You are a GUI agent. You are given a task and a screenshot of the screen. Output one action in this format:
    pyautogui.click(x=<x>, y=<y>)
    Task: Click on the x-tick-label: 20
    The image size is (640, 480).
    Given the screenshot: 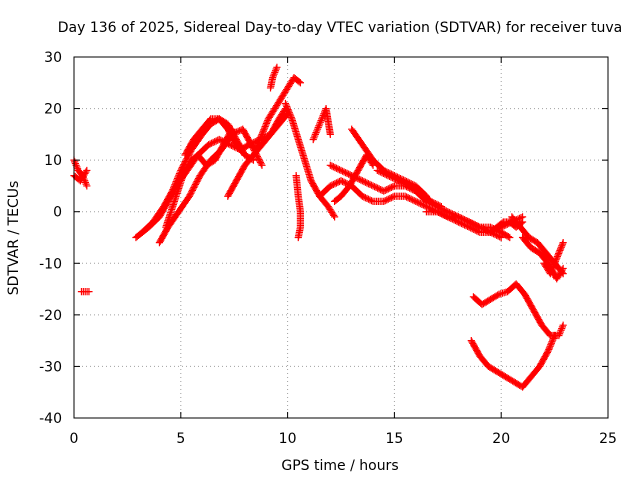 What is the action you would take?
    pyautogui.click(x=501, y=439)
    